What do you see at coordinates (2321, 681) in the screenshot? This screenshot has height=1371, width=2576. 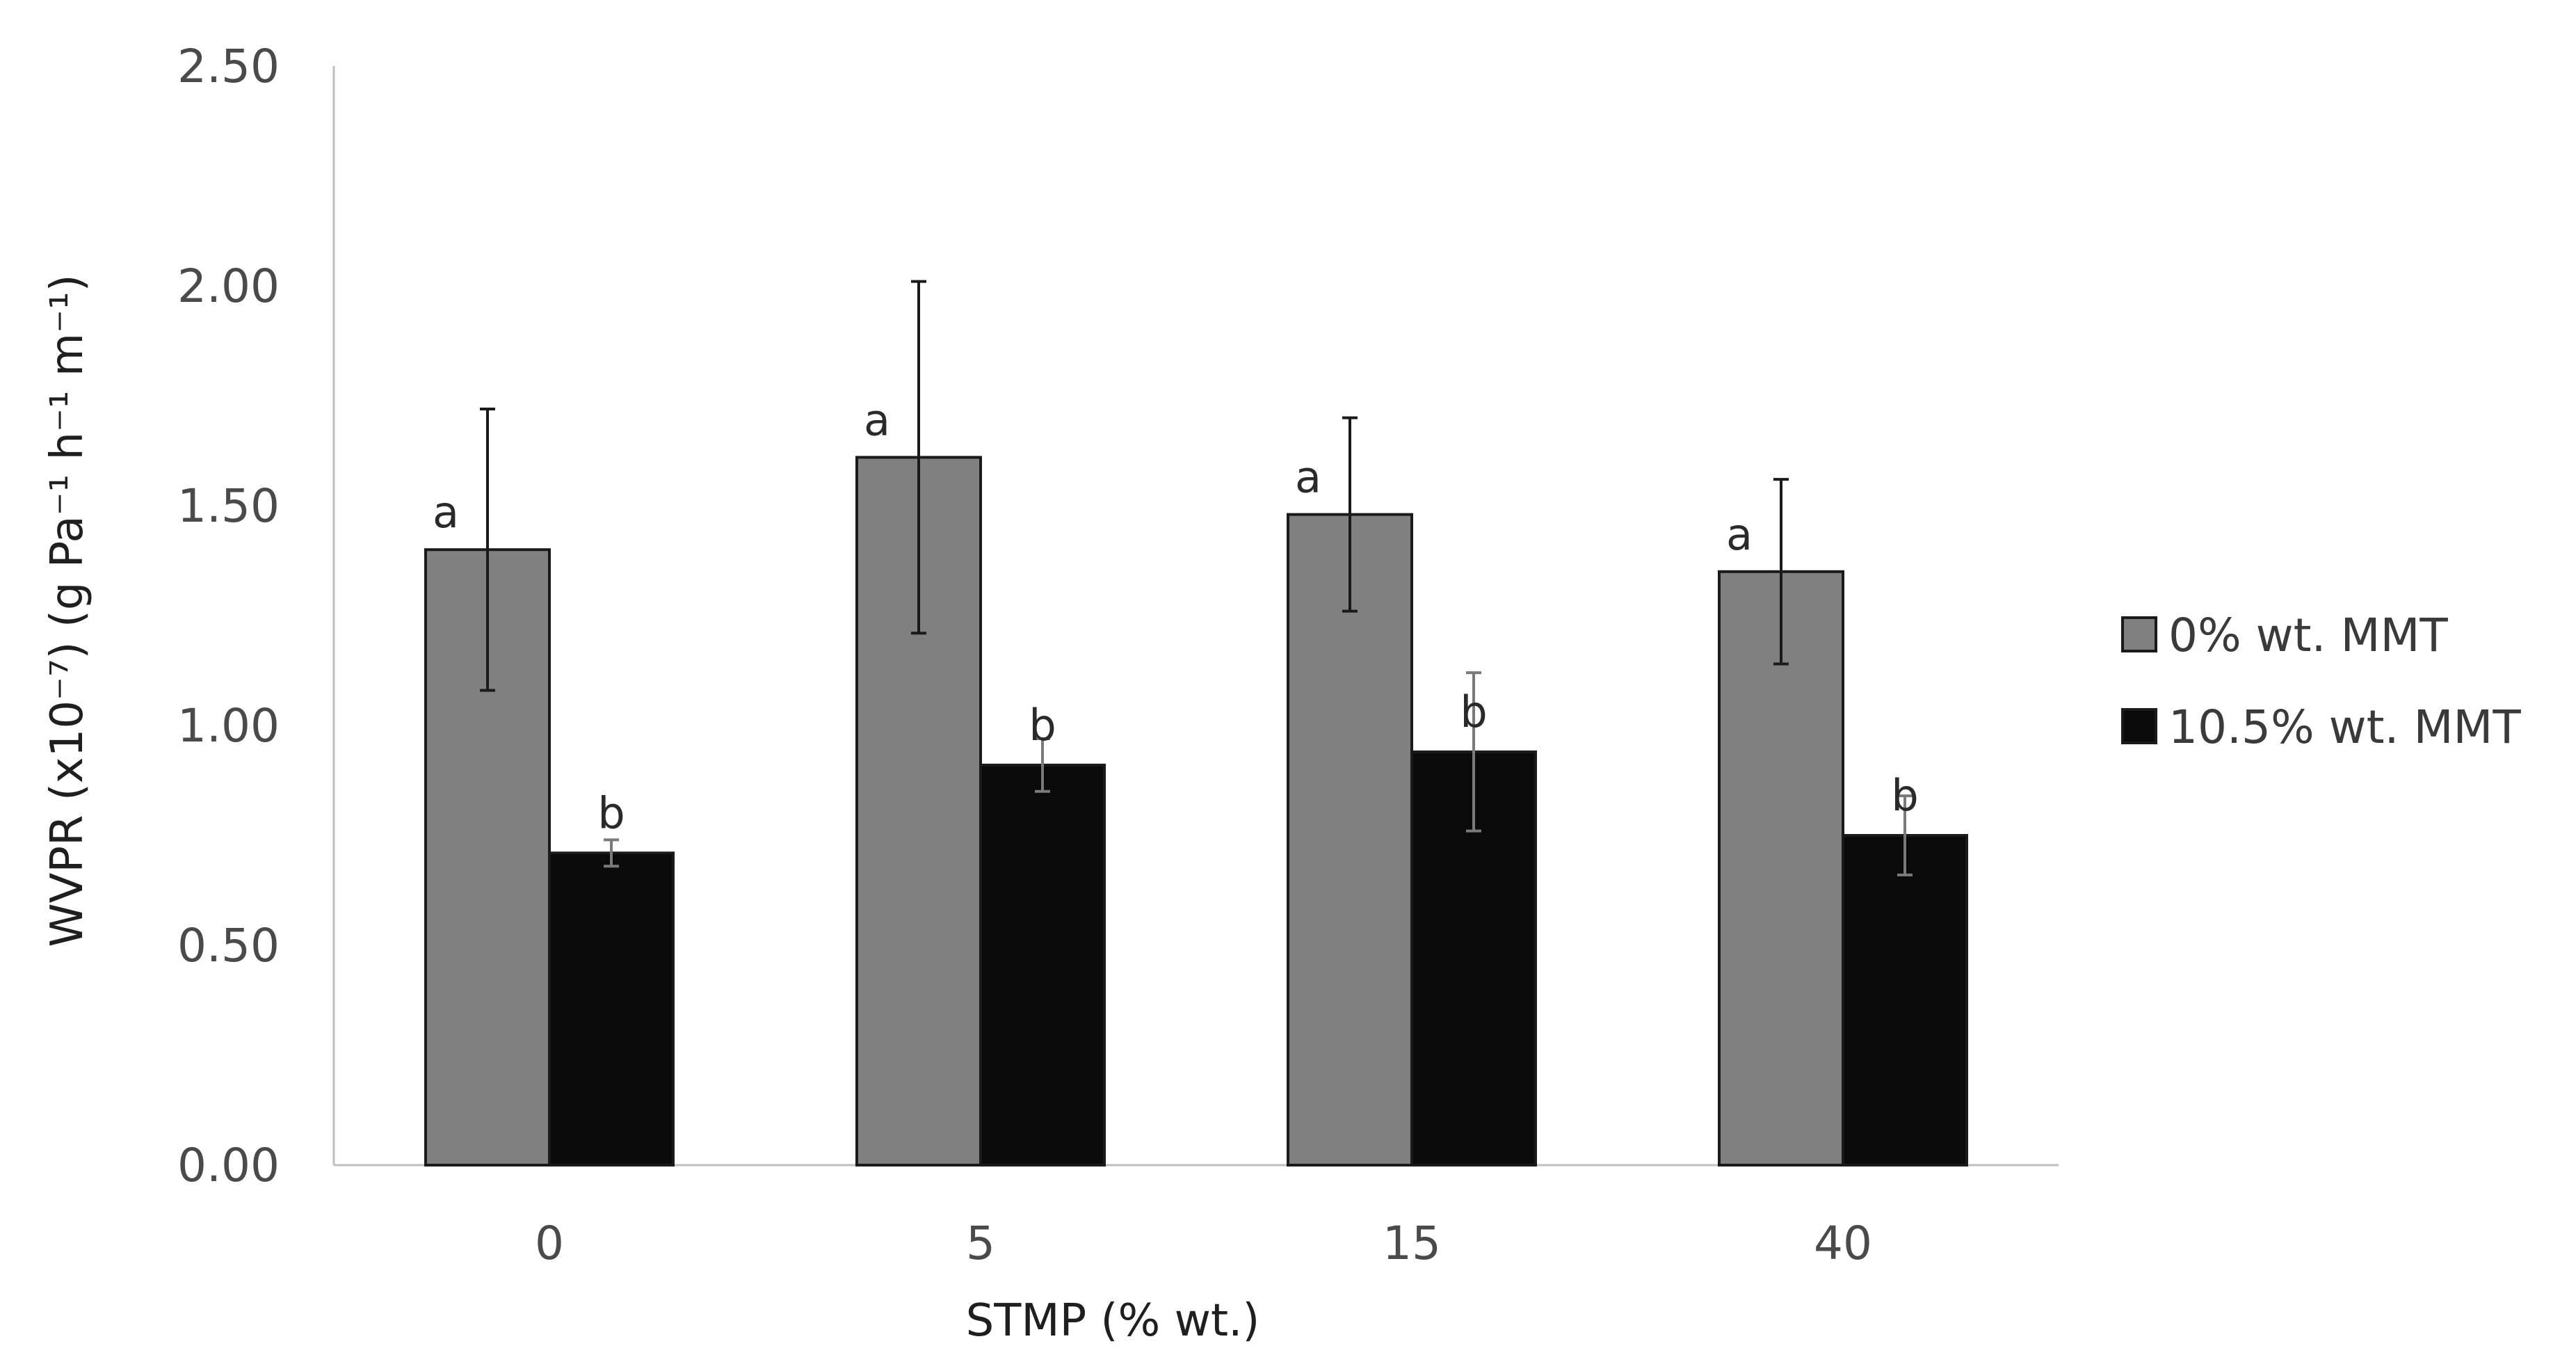 I see `legend: 0% wt. MMT 10.5% wt. MMT` at bounding box center [2321, 681].